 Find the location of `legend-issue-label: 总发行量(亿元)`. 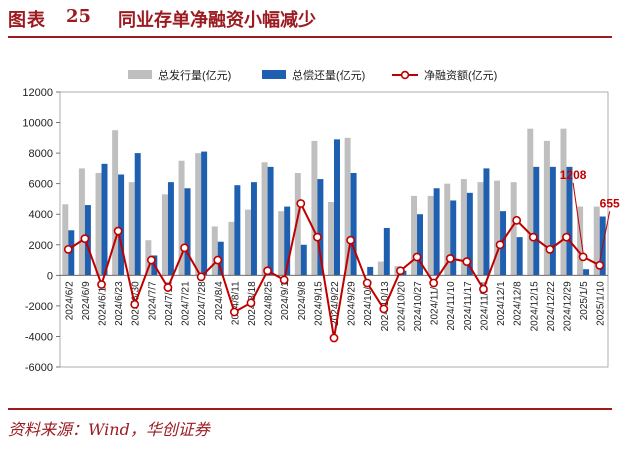

legend-issue-label: 总发行量(亿元) is located at coordinates (194, 75).